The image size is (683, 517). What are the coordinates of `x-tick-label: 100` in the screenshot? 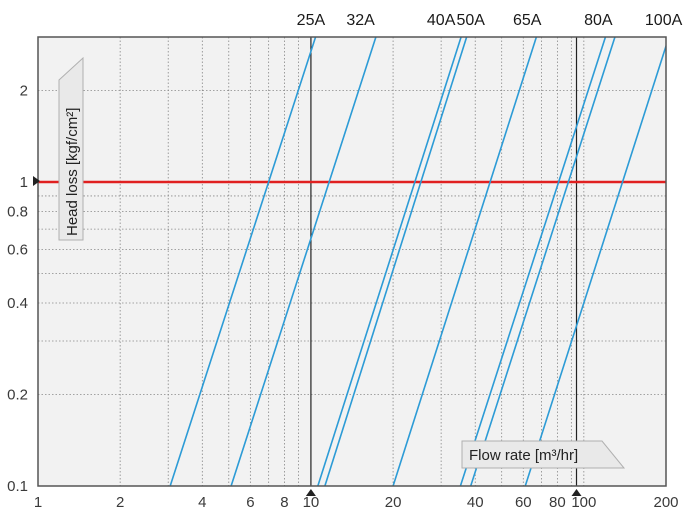 It's located at (583, 502).